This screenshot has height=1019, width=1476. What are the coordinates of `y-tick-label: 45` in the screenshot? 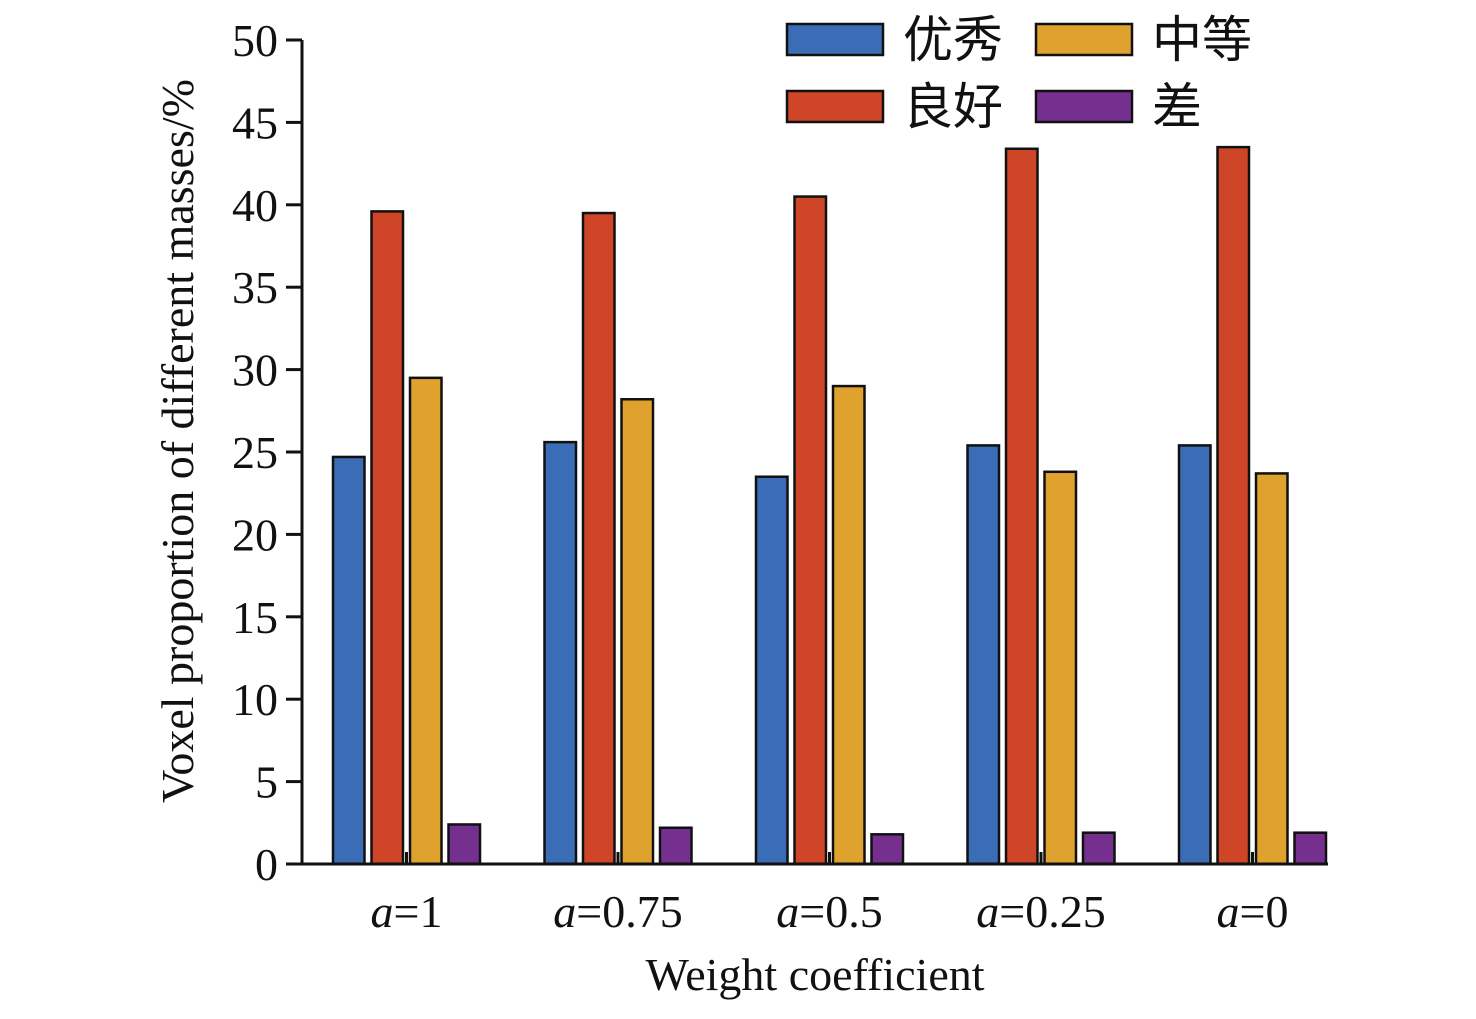 It's located at (255, 122).